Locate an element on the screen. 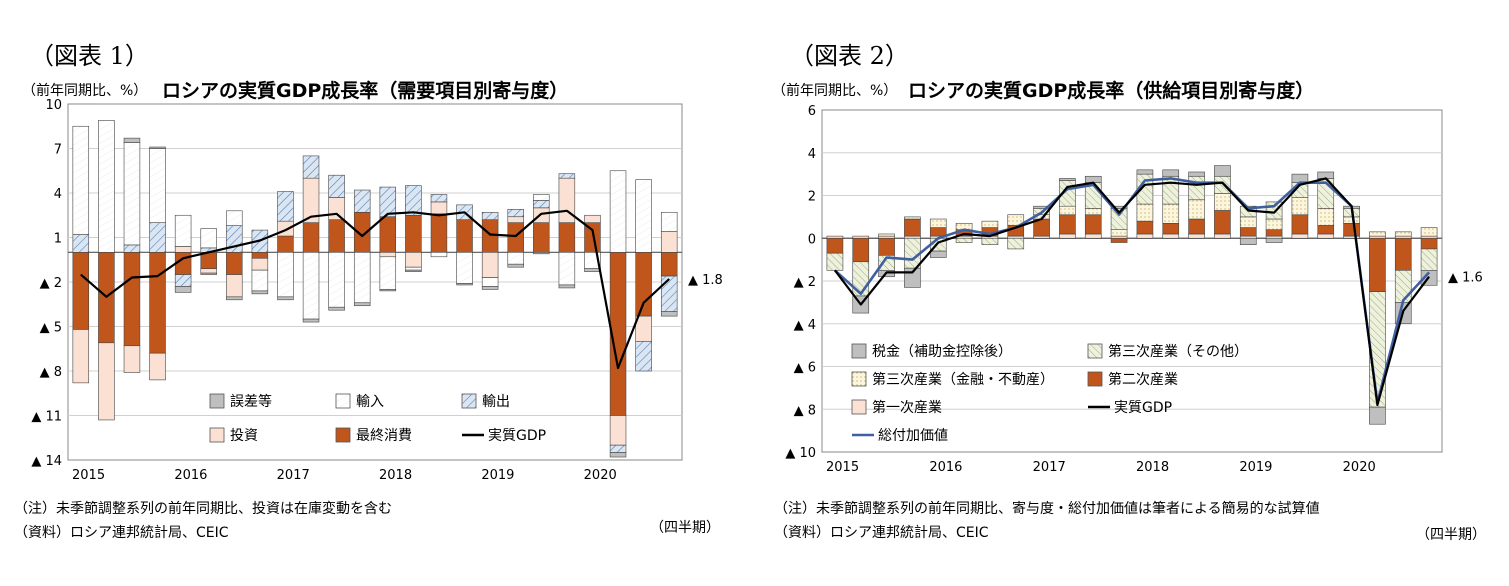 Image resolution: width=1509 pixels, height=586 pixels. chart-title: ロシアの実質GDP成長率（需要項目別寄与度） is located at coordinates (365, 91).